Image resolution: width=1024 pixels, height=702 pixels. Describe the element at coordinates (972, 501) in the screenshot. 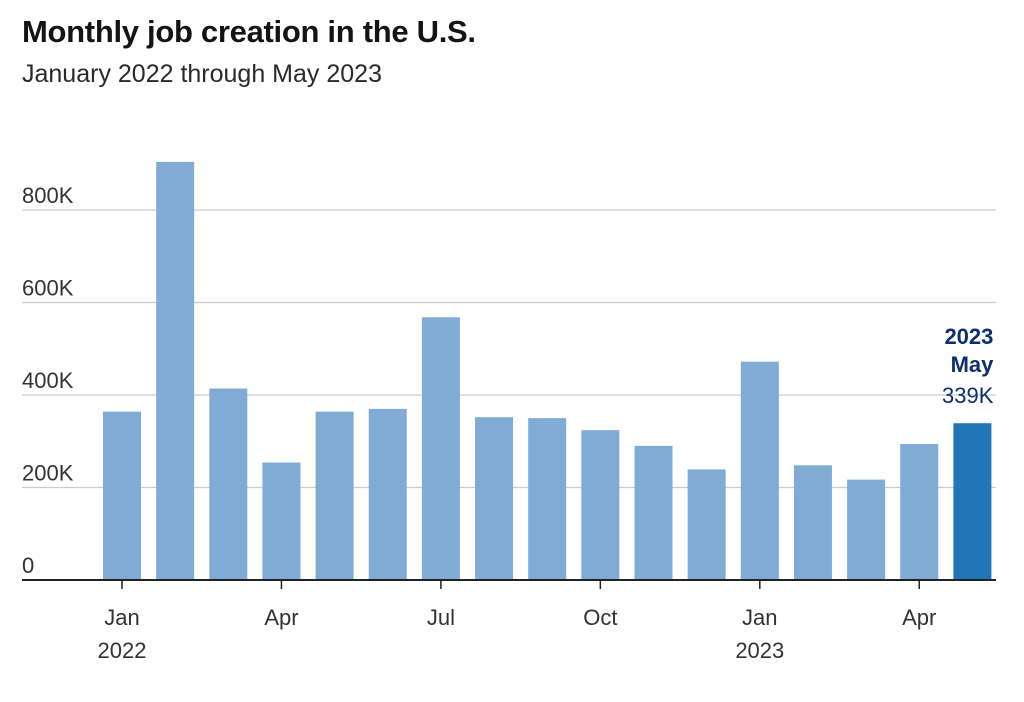

I see `bar-highlighted` at that location.